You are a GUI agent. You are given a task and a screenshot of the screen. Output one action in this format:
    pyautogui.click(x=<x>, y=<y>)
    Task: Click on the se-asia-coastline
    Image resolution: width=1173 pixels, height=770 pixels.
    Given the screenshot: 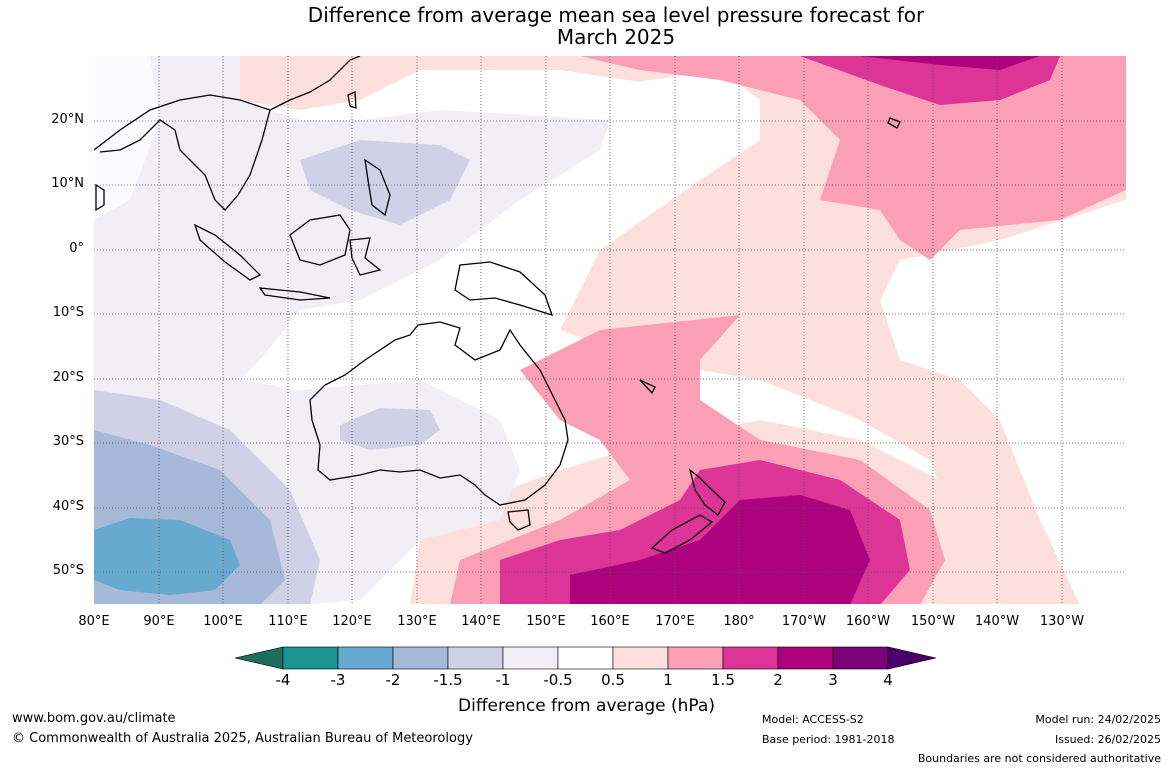 What is the action you would take?
    pyautogui.click(x=227, y=133)
    